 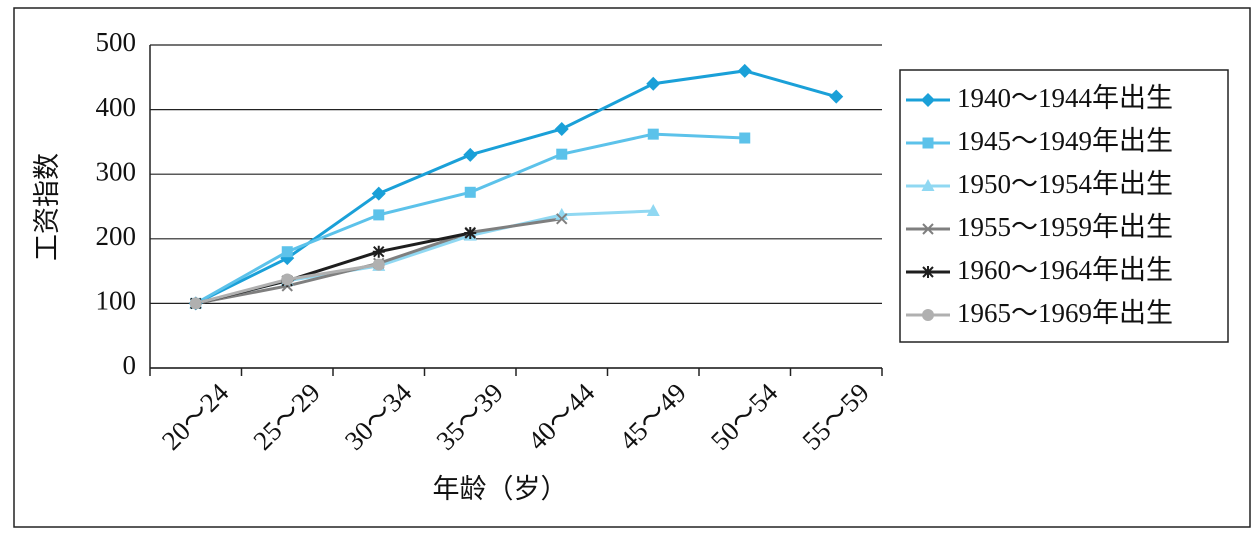 What do you see at coordinates (47, 207) in the screenshot?
I see `y-axis-title: 工资指数` at bounding box center [47, 207].